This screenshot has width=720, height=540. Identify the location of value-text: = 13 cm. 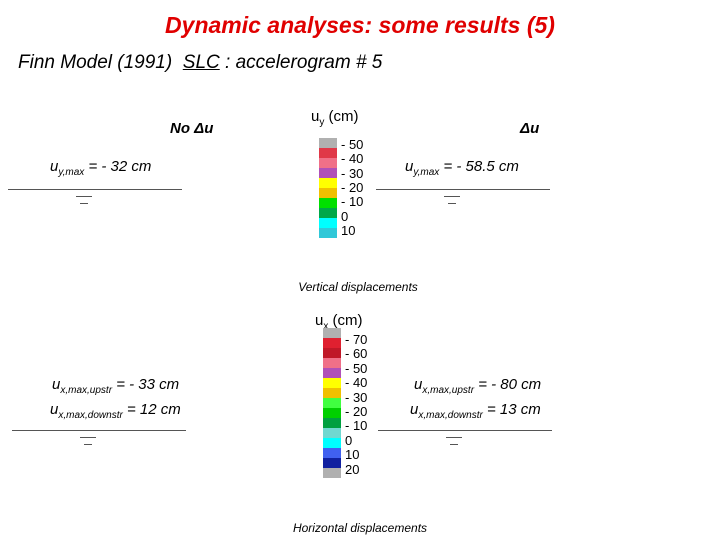
(511, 409).